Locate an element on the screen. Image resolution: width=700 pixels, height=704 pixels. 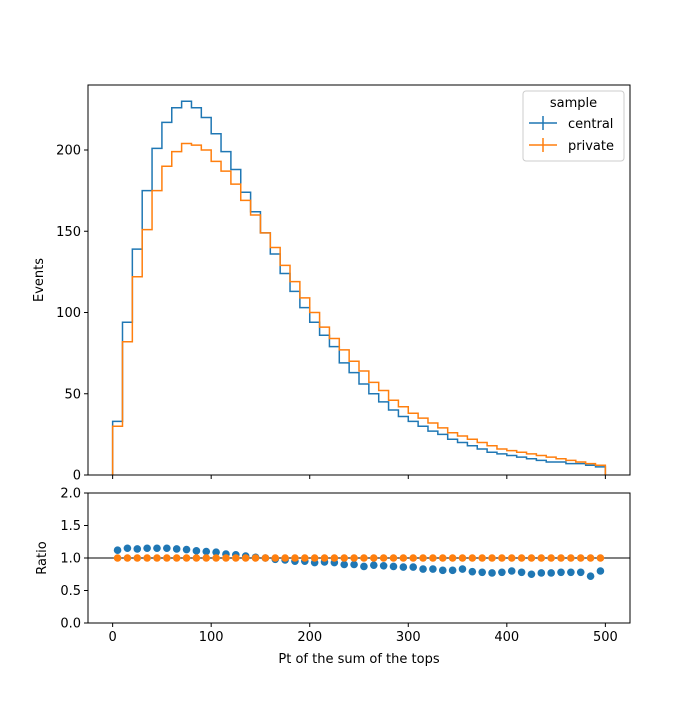
legend: sample central private is located at coordinates (573, 126).